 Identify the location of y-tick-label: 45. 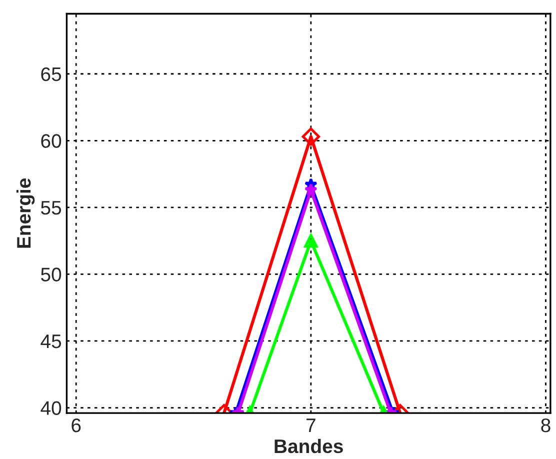
(51, 341).